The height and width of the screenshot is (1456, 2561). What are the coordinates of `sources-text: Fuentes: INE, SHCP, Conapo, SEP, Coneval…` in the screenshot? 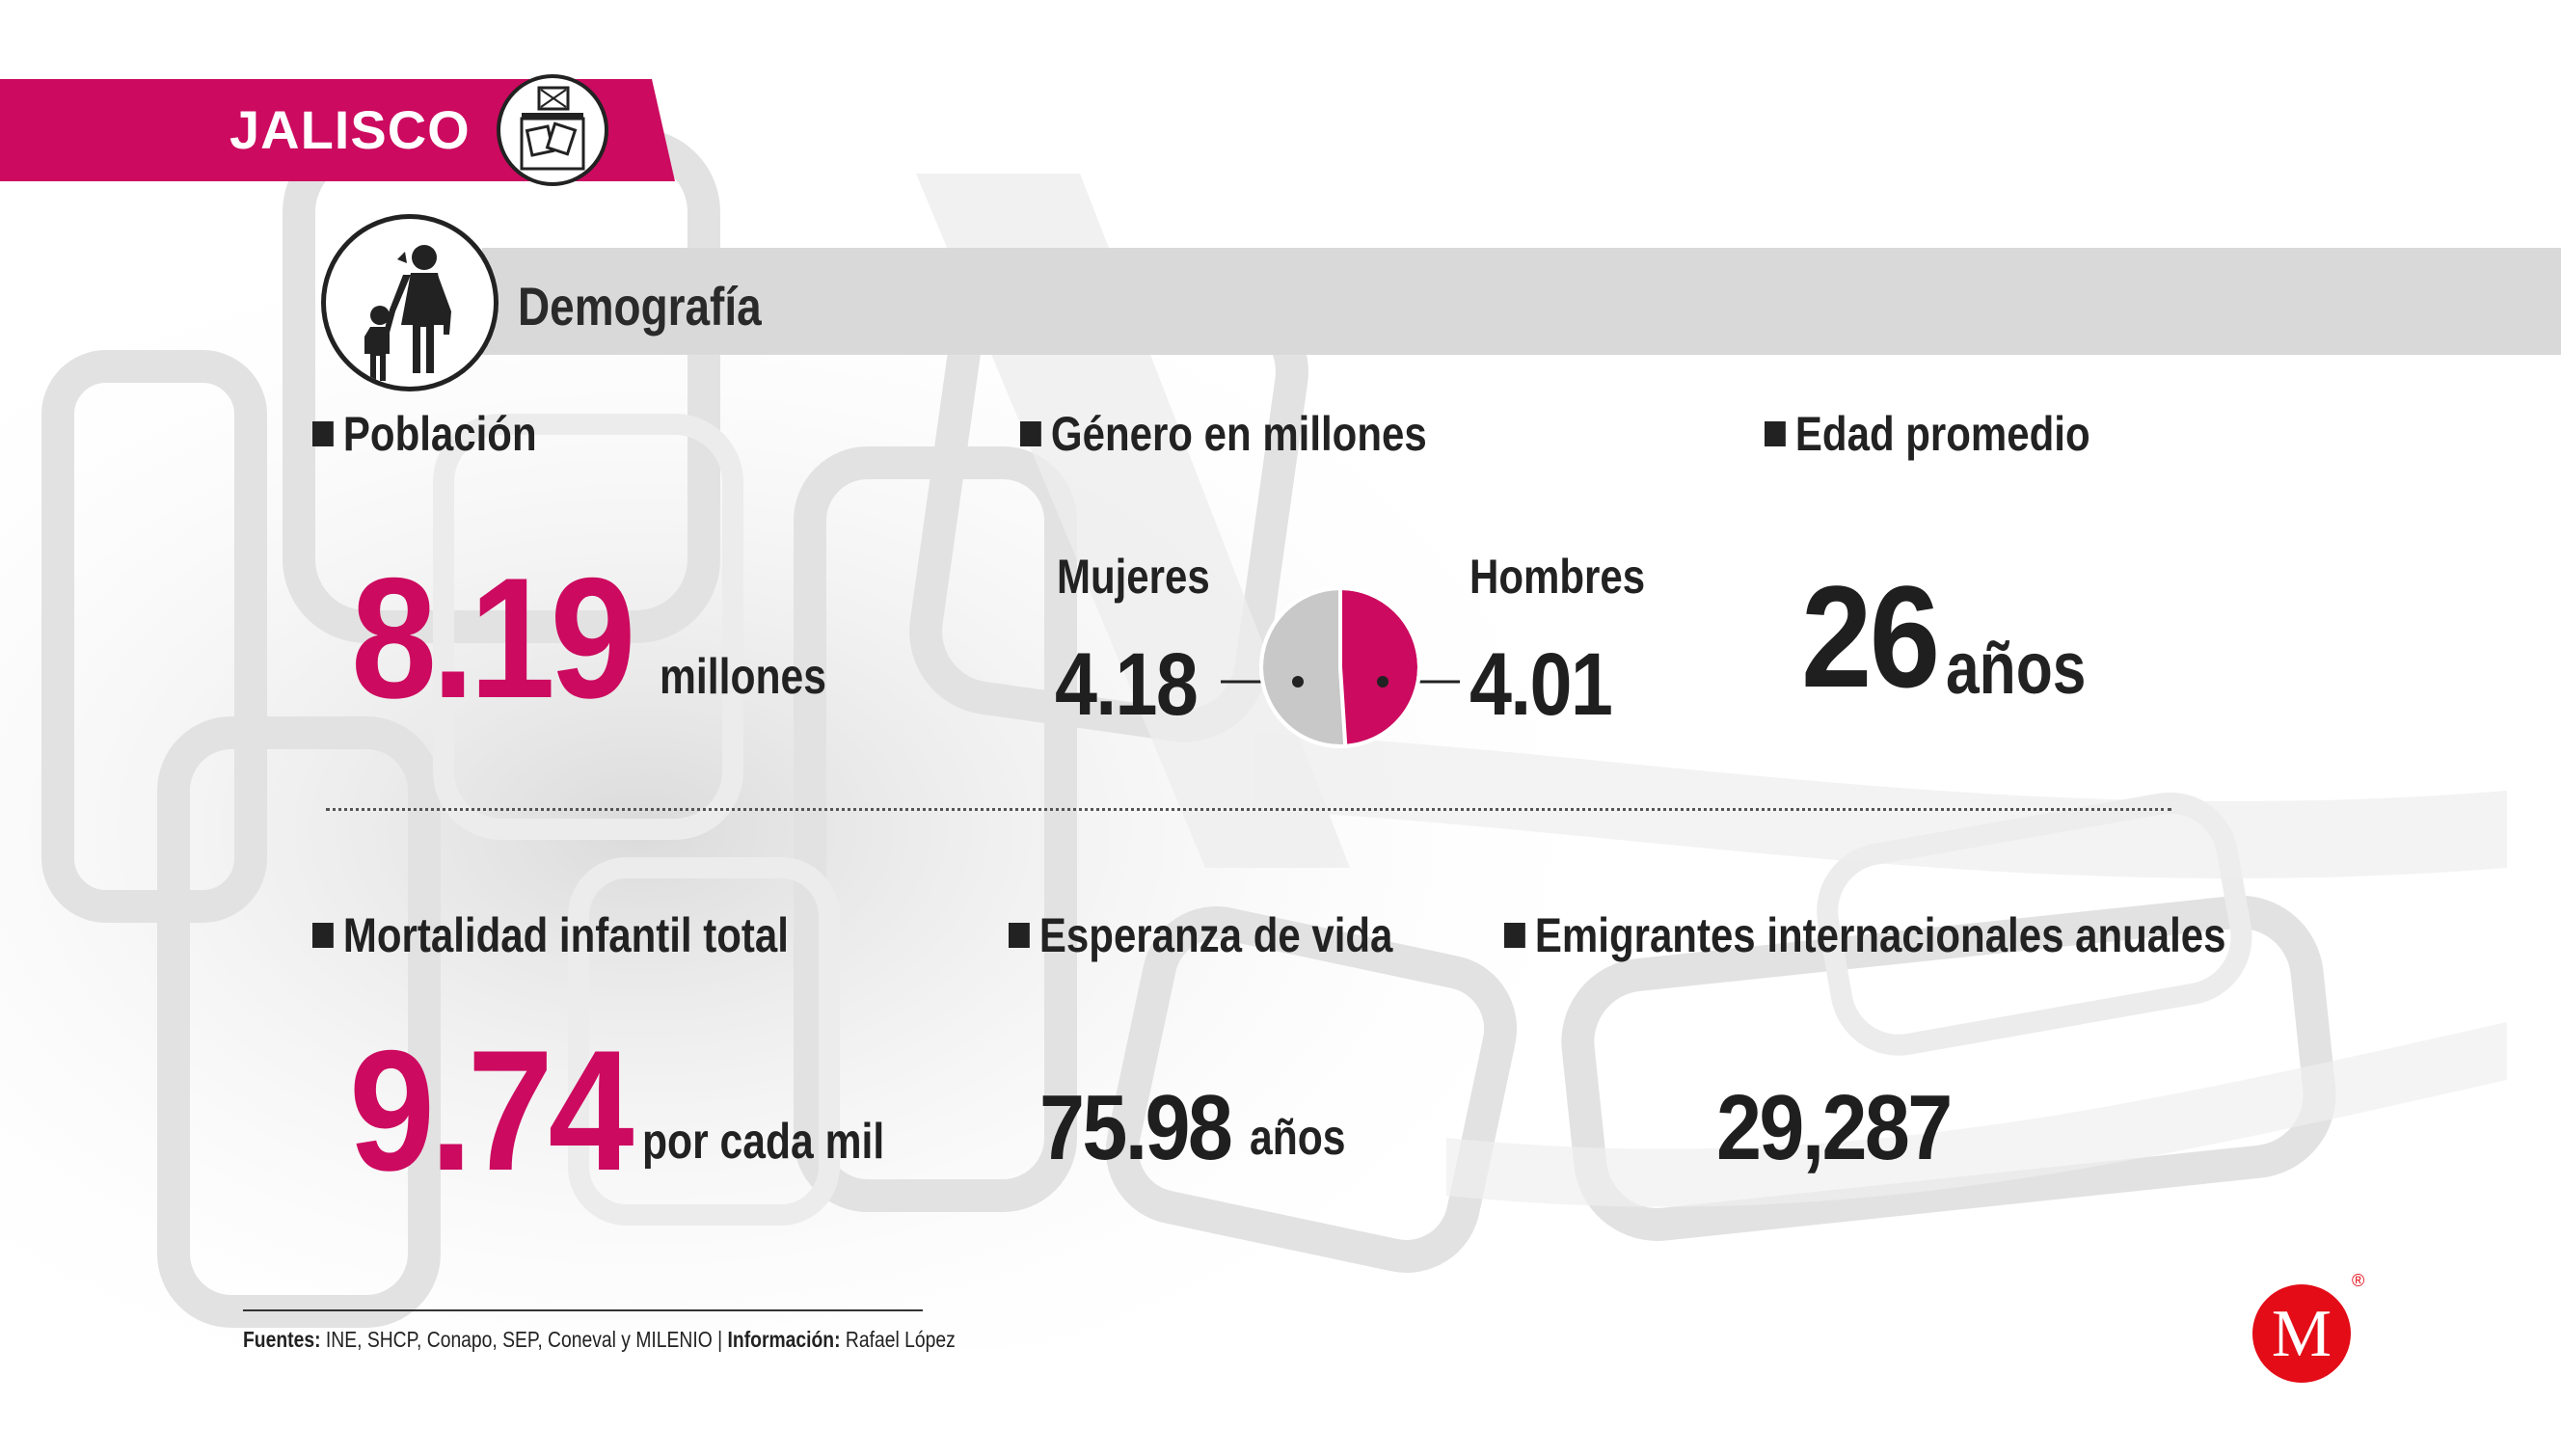 It's located at (599, 1339).